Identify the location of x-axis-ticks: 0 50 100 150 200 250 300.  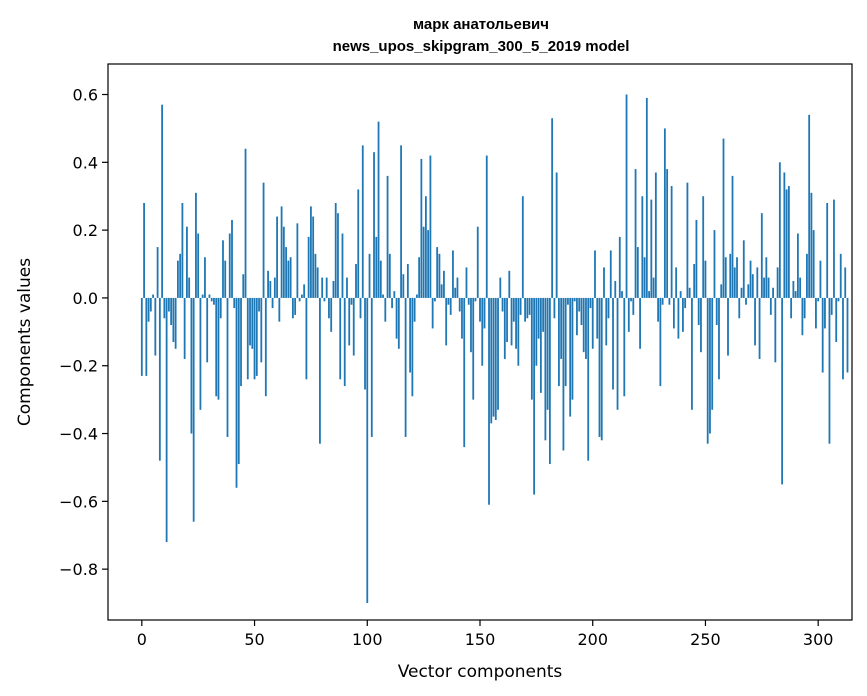
(485, 634).